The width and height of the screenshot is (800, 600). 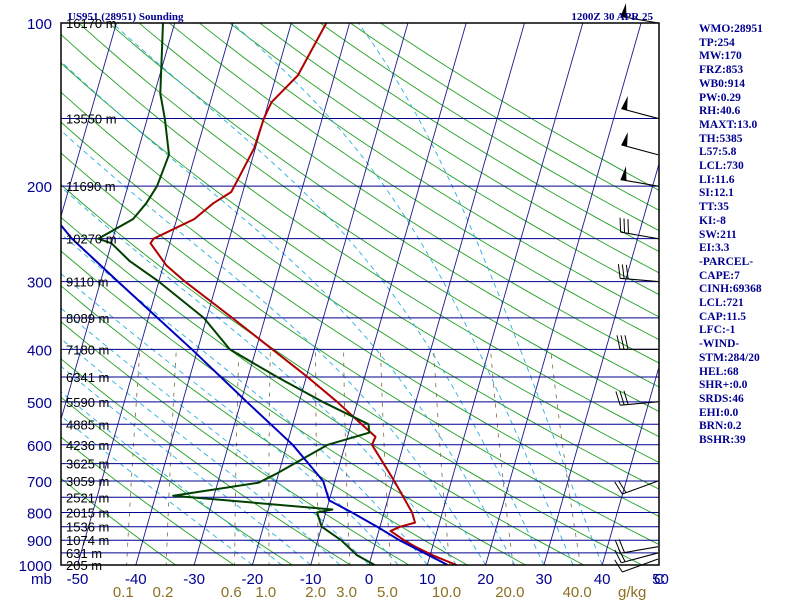 I want to click on mixing-ratio-label: 5.0, so click(x=387, y=592).